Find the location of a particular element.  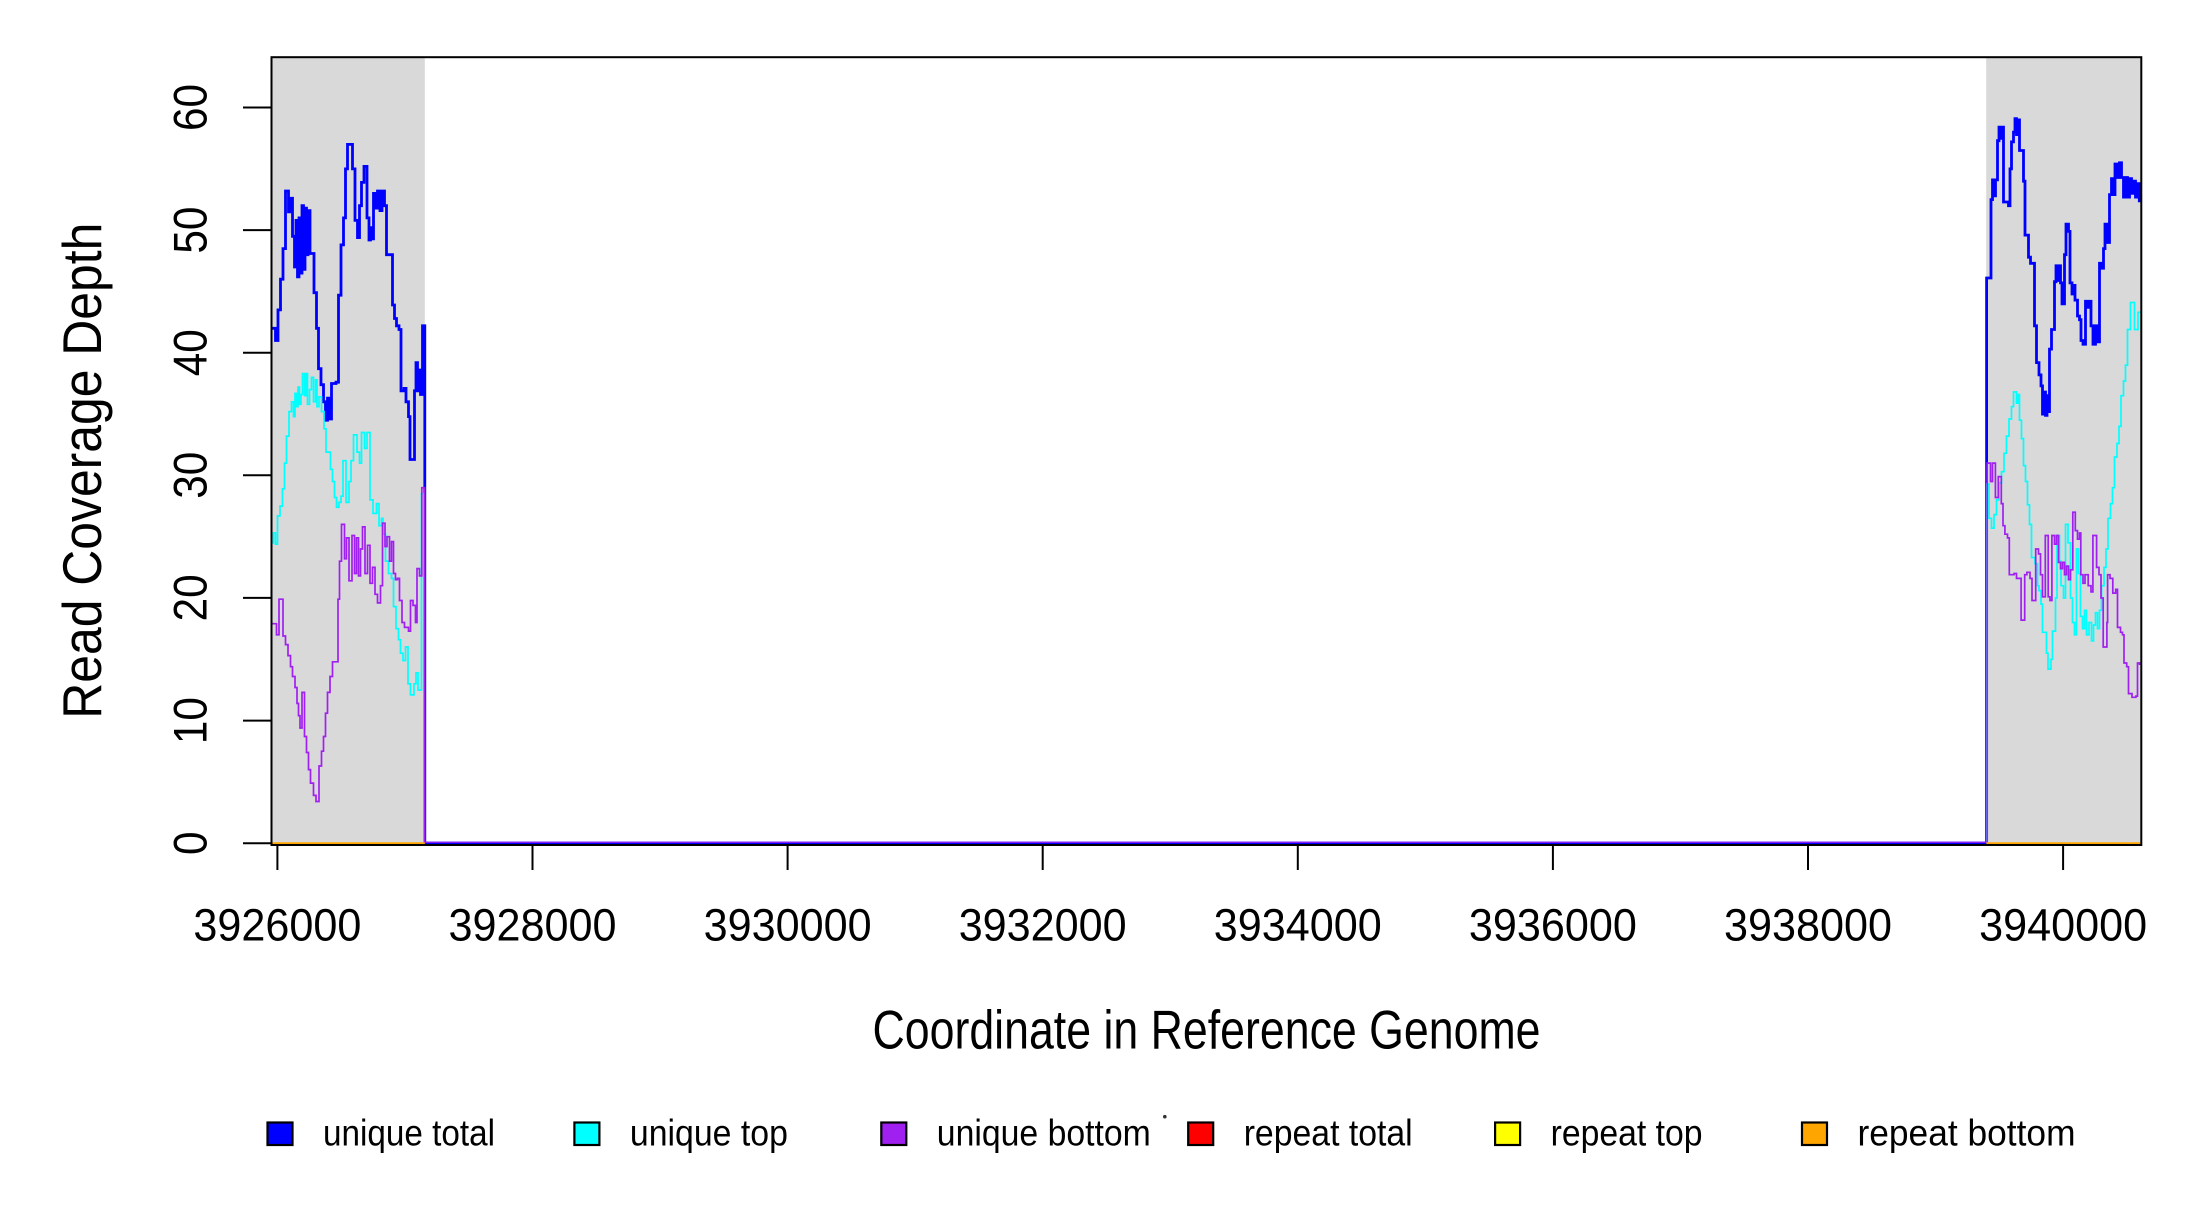

svg-text: 3936000 is located at coordinates (1553, 925).